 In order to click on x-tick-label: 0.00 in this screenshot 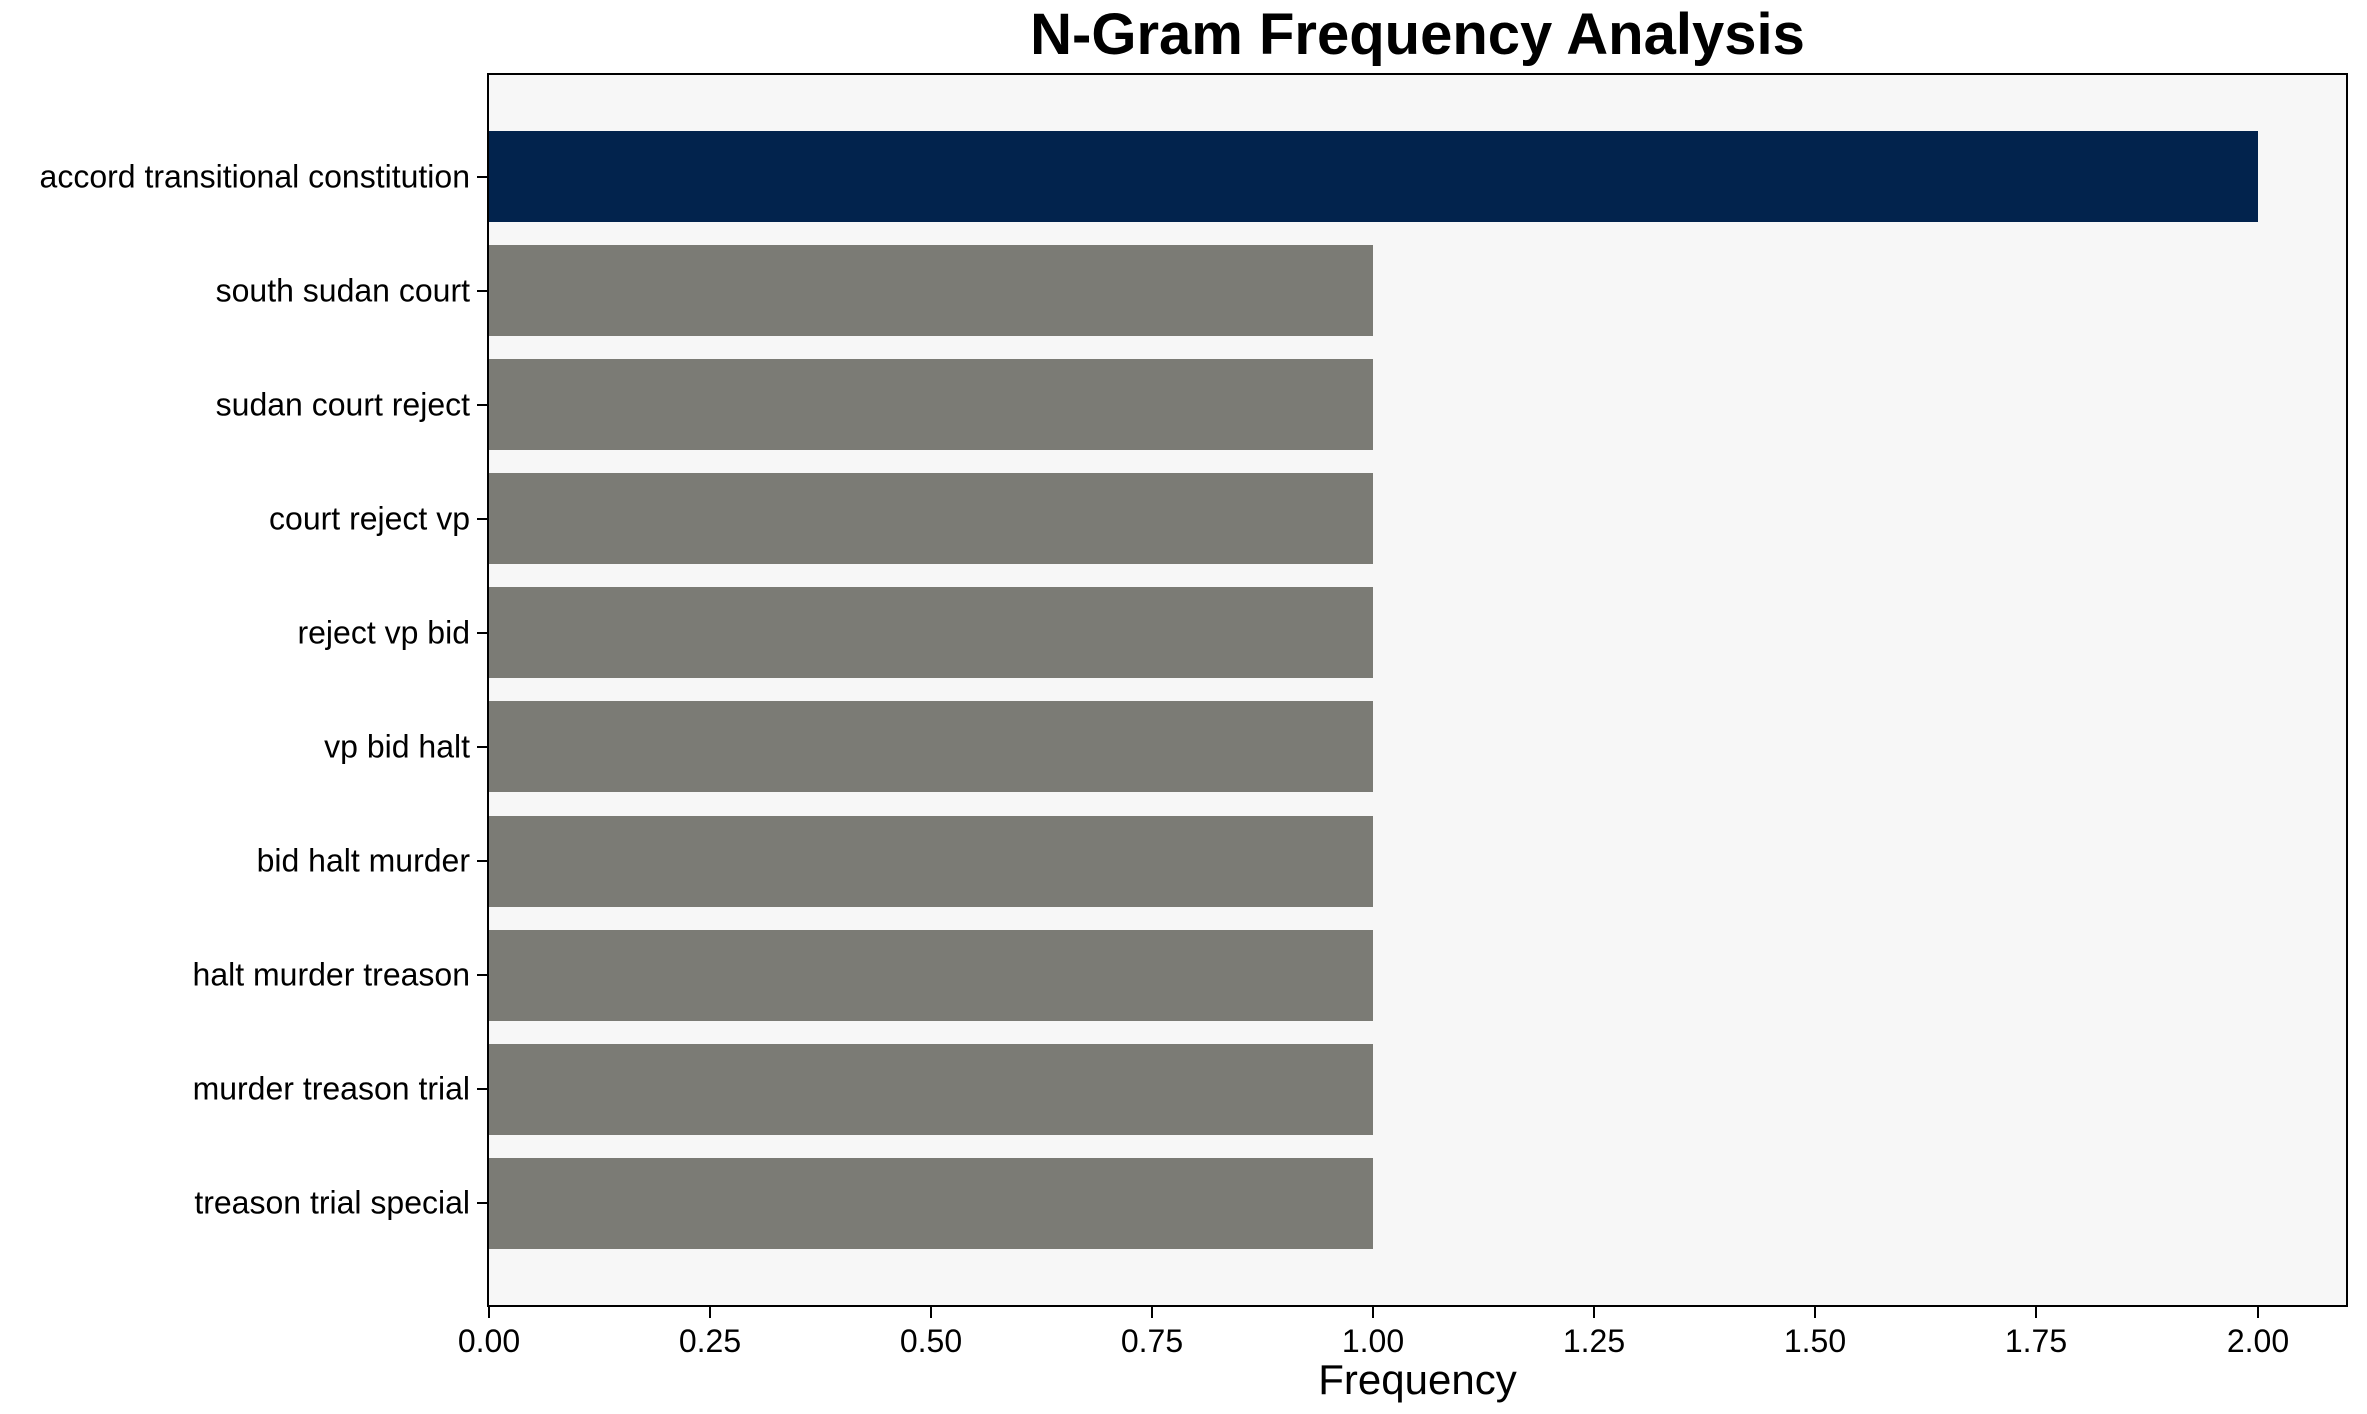, I will do `click(489, 1341)`.